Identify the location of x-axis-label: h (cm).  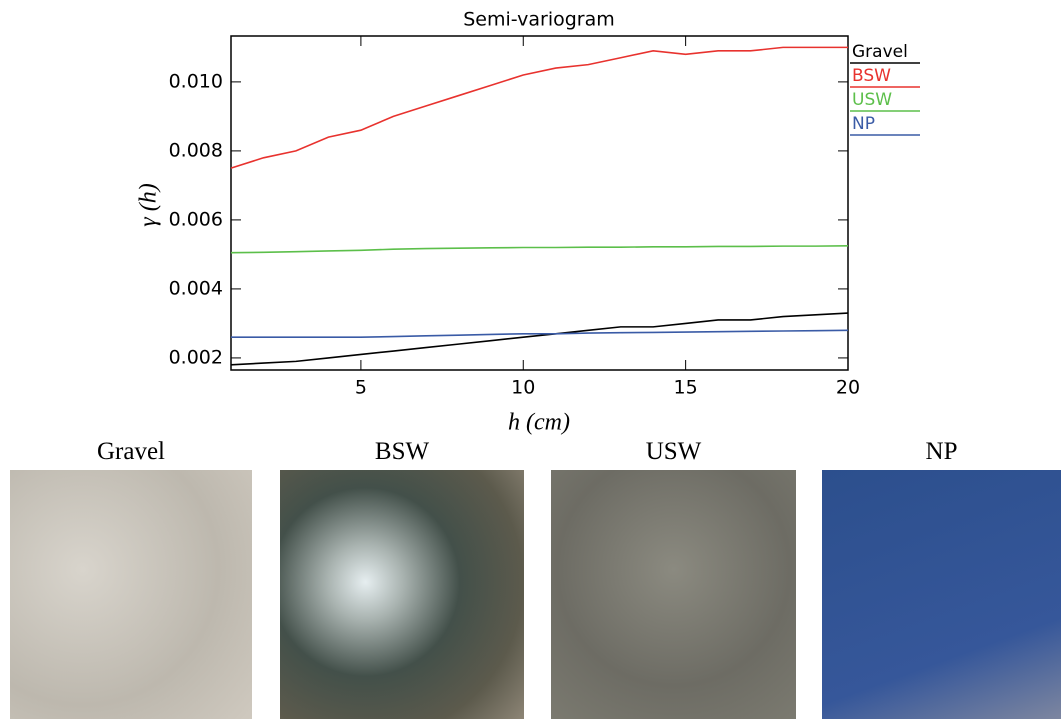
(539, 423).